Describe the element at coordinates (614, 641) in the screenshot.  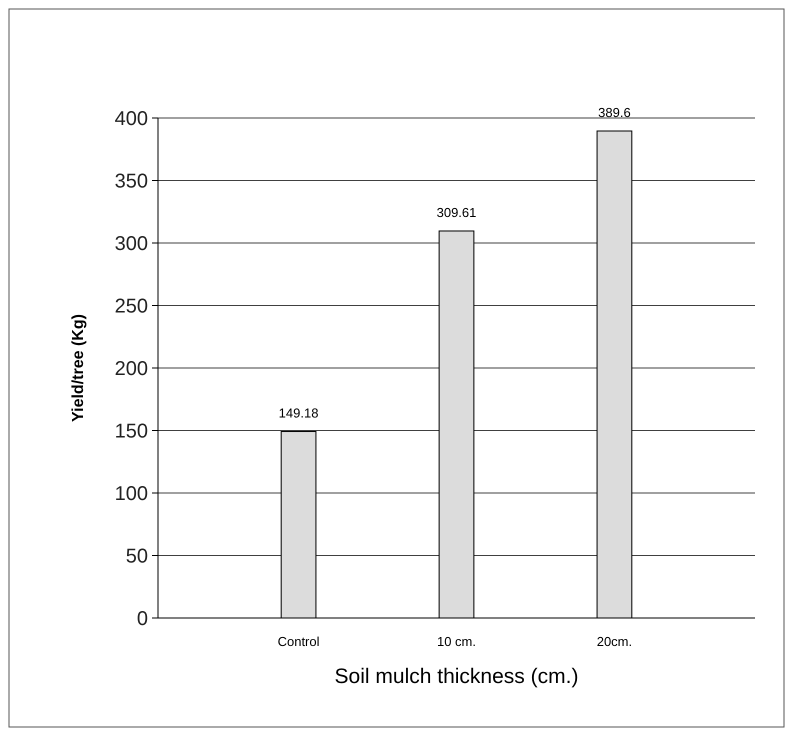
I see `x-tick-label: 20cm.` at that location.